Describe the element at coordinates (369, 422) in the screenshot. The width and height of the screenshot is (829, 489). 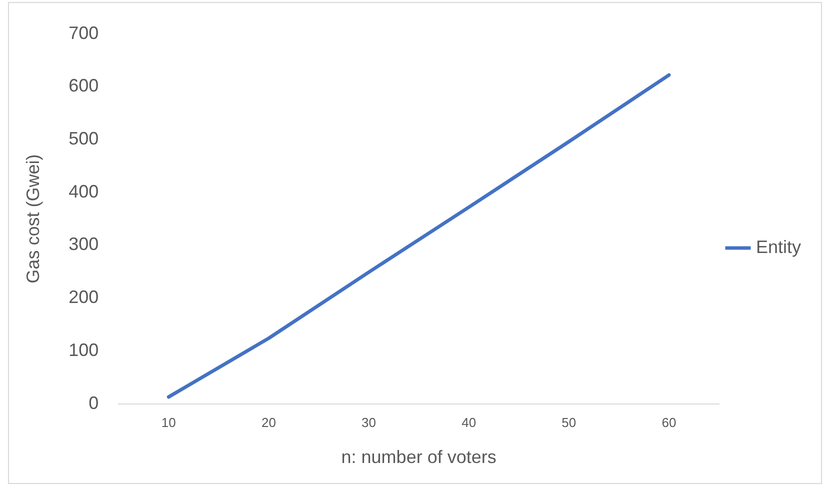
I see `x-tick-label: 30` at that location.